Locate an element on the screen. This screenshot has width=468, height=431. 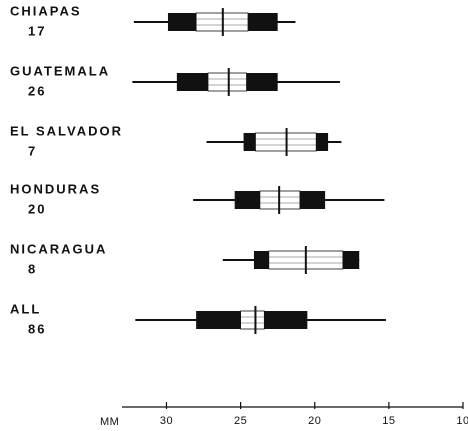
group-n: 8 is located at coordinates (32, 268).